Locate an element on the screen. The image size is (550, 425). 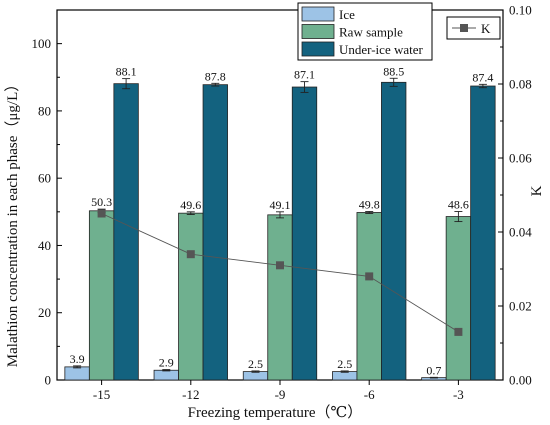
y2-tick-label: 0.04 is located at coordinates (520, 232).